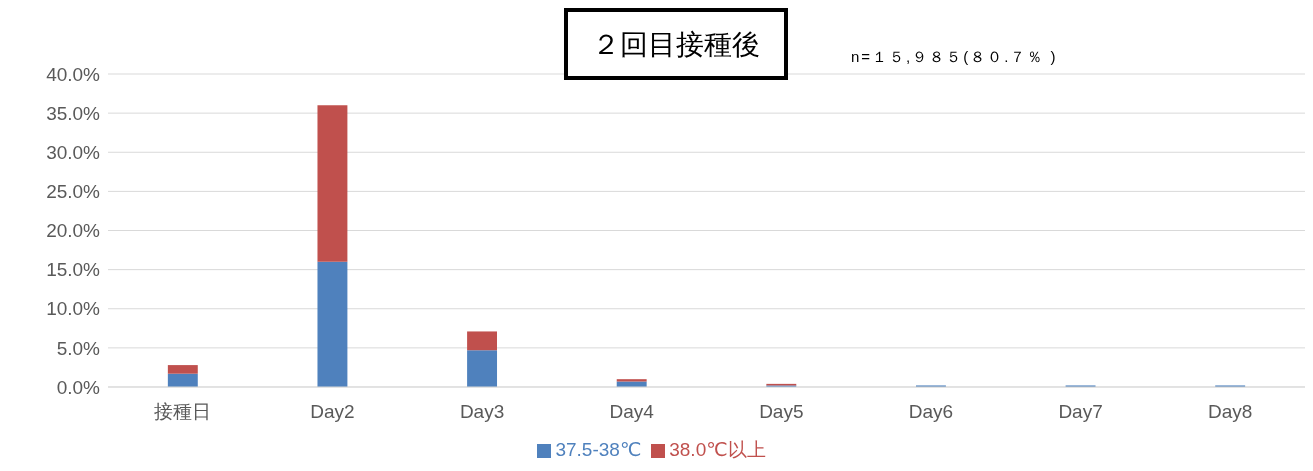  What do you see at coordinates (73, 113) in the screenshot?
I see `y-tick-label: 35.0%` at bounding box center [73, 113].